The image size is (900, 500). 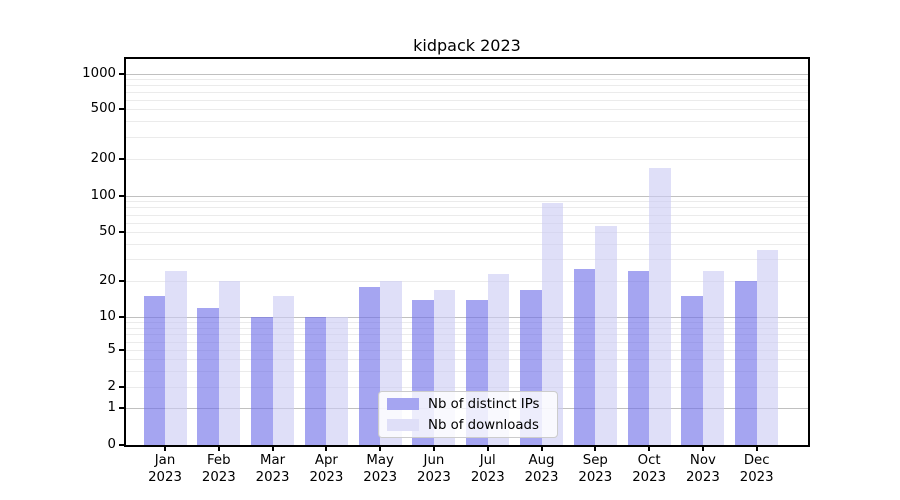 What do you see at coordinates (483, 425) in the screenshot?
I see `legend-label-downloads: Nb of downloads` at bounding box center [483, 425].